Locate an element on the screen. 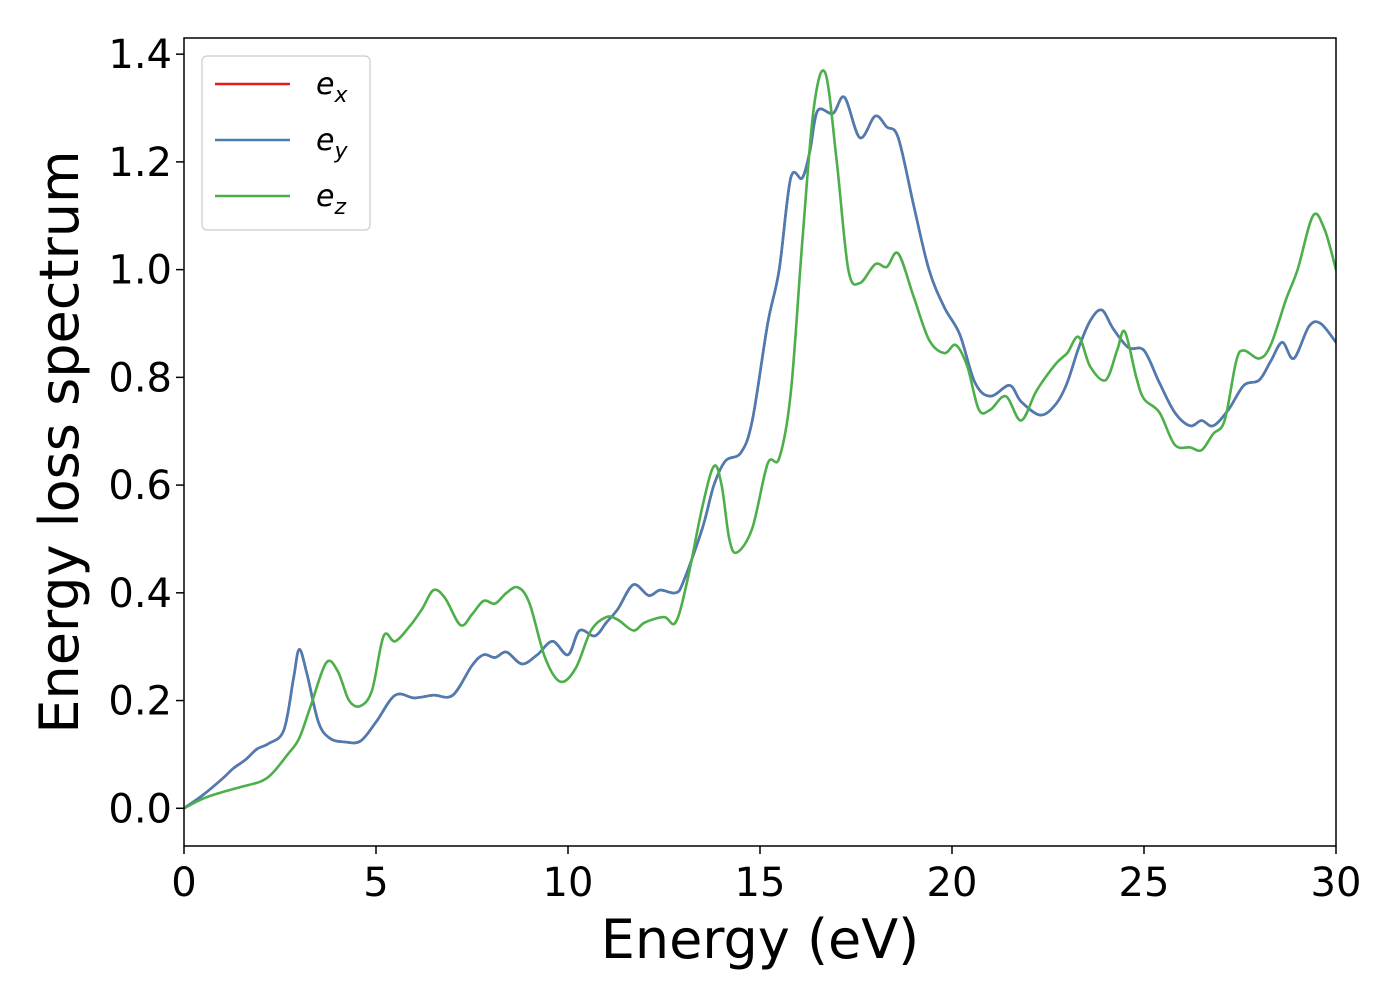  x-axis: 0 5 10 15 20 25 30 is located at coordinates (766, 876).